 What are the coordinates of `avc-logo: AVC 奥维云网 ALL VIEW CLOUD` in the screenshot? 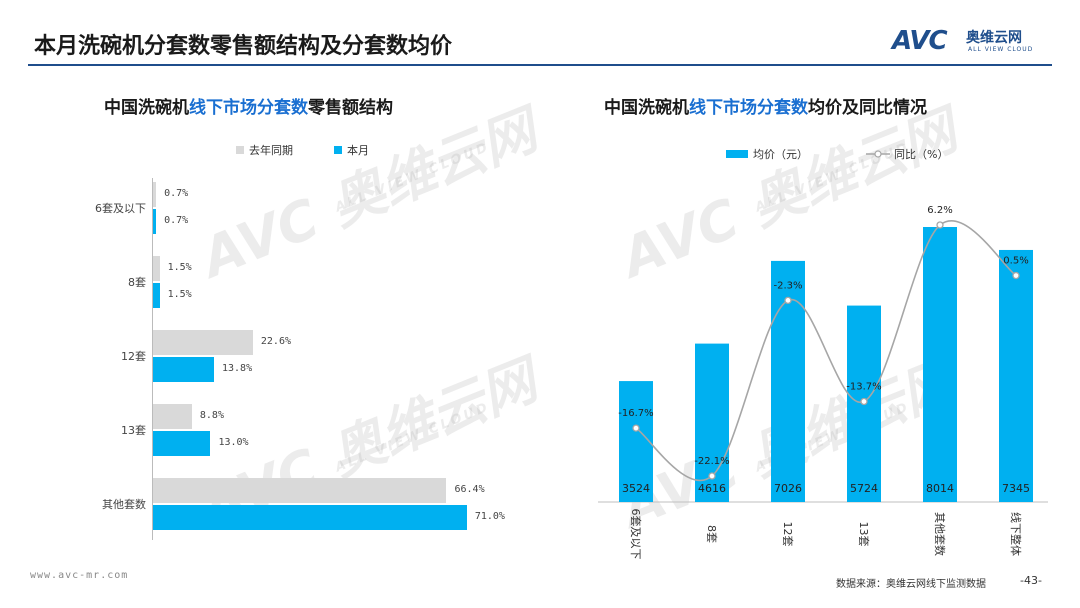 It's located at (972, 42).